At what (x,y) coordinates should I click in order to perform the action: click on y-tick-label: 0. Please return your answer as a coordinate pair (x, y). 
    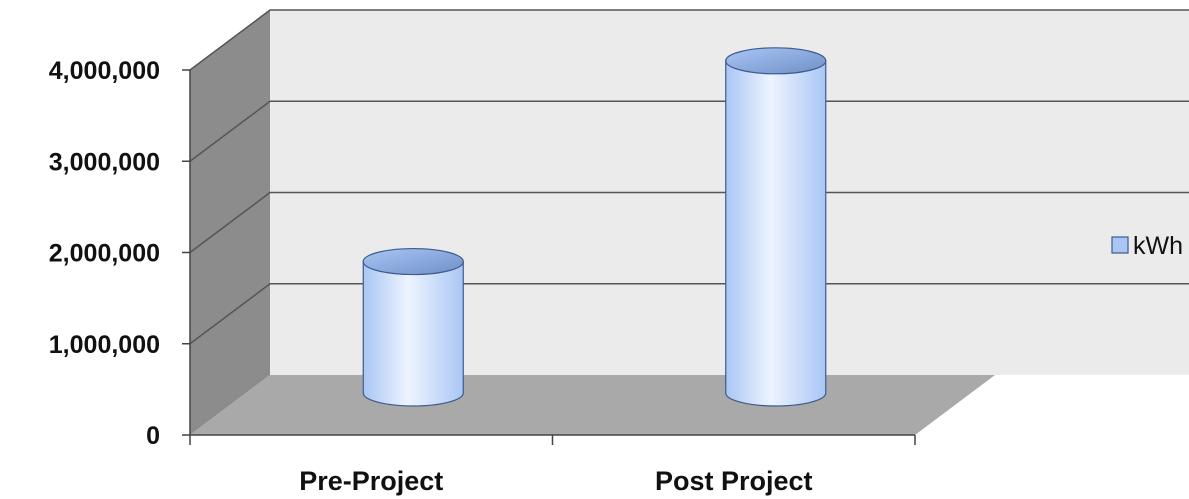
    Looking at the image, I should click on (153, 436).